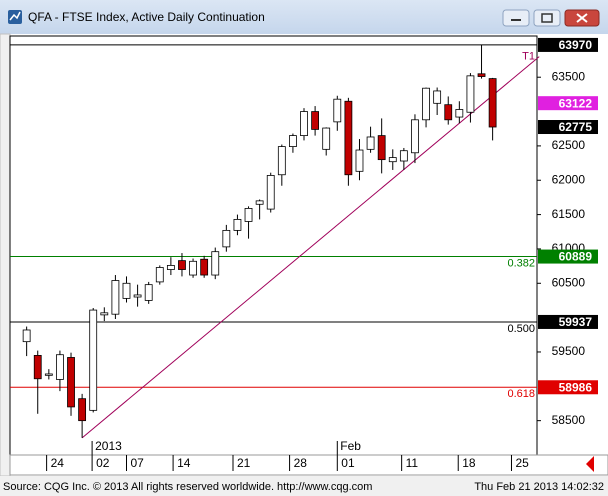 The width and height of the screenshot is (608, 496). What do you see at coordinates (103, 463) in the screenshot?
I see `x-tick-label: 02` at bounding box center [103, 463].